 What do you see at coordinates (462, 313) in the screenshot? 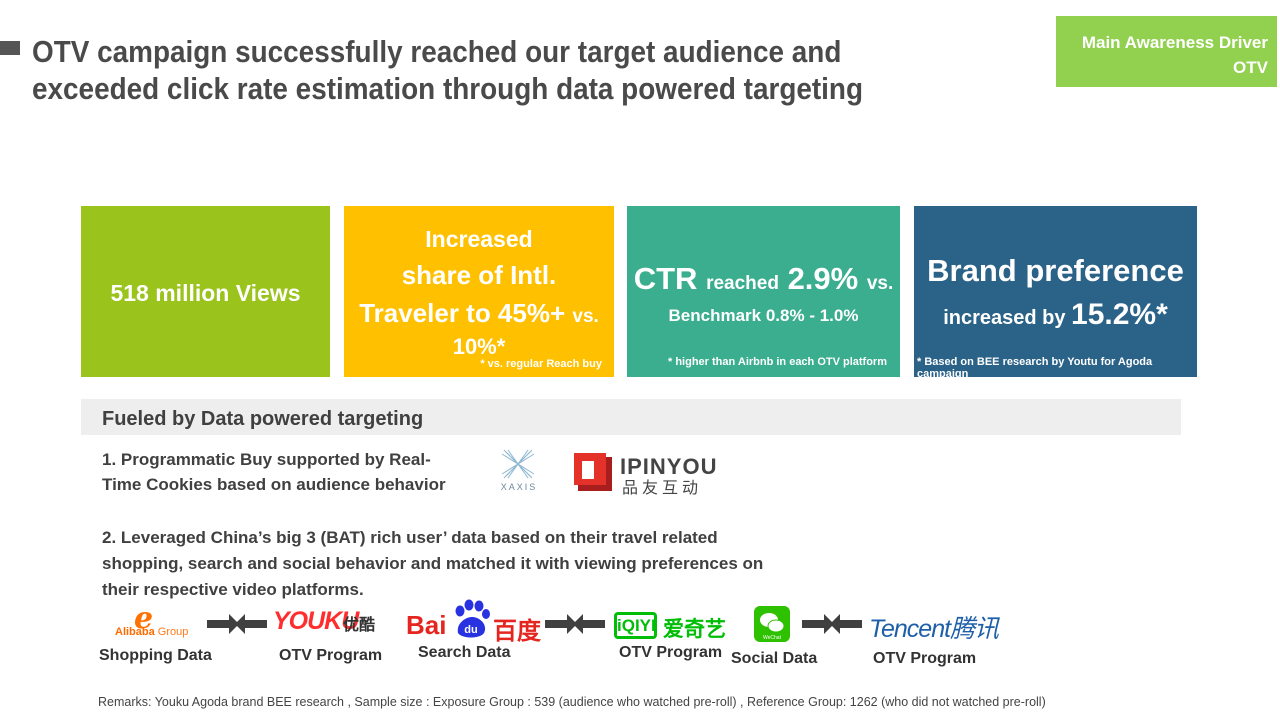
I see `kpi-share-value: Traveler to 45%+` at bounding box center [462, 313].